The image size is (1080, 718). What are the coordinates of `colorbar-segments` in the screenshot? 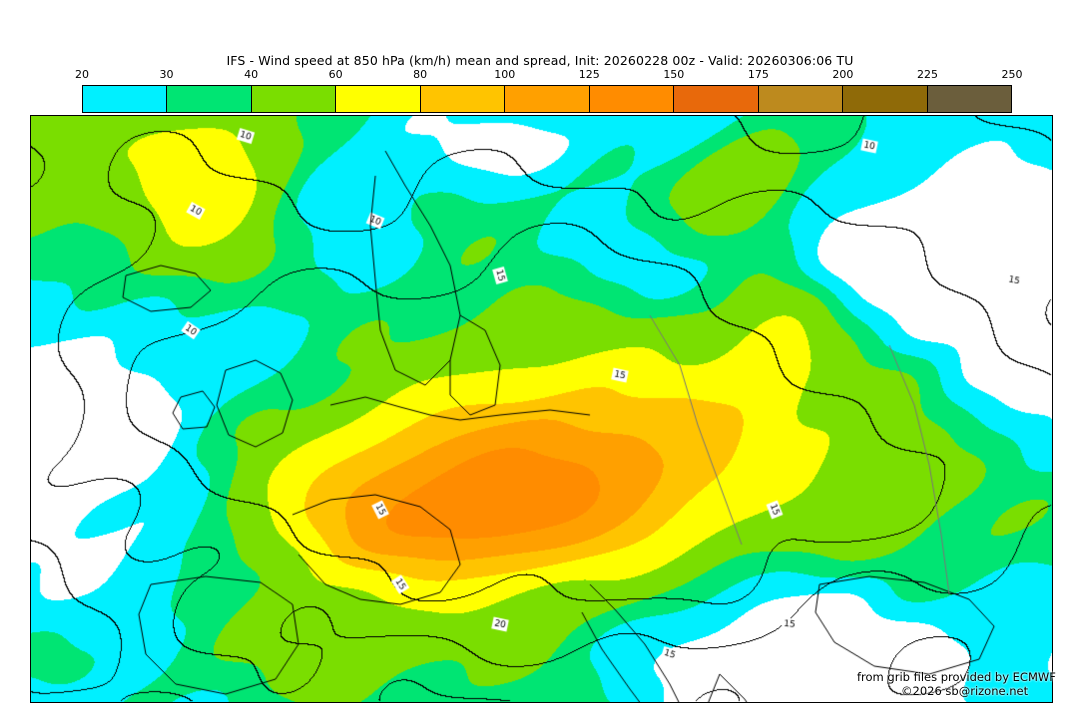 It's located at (547, 99).